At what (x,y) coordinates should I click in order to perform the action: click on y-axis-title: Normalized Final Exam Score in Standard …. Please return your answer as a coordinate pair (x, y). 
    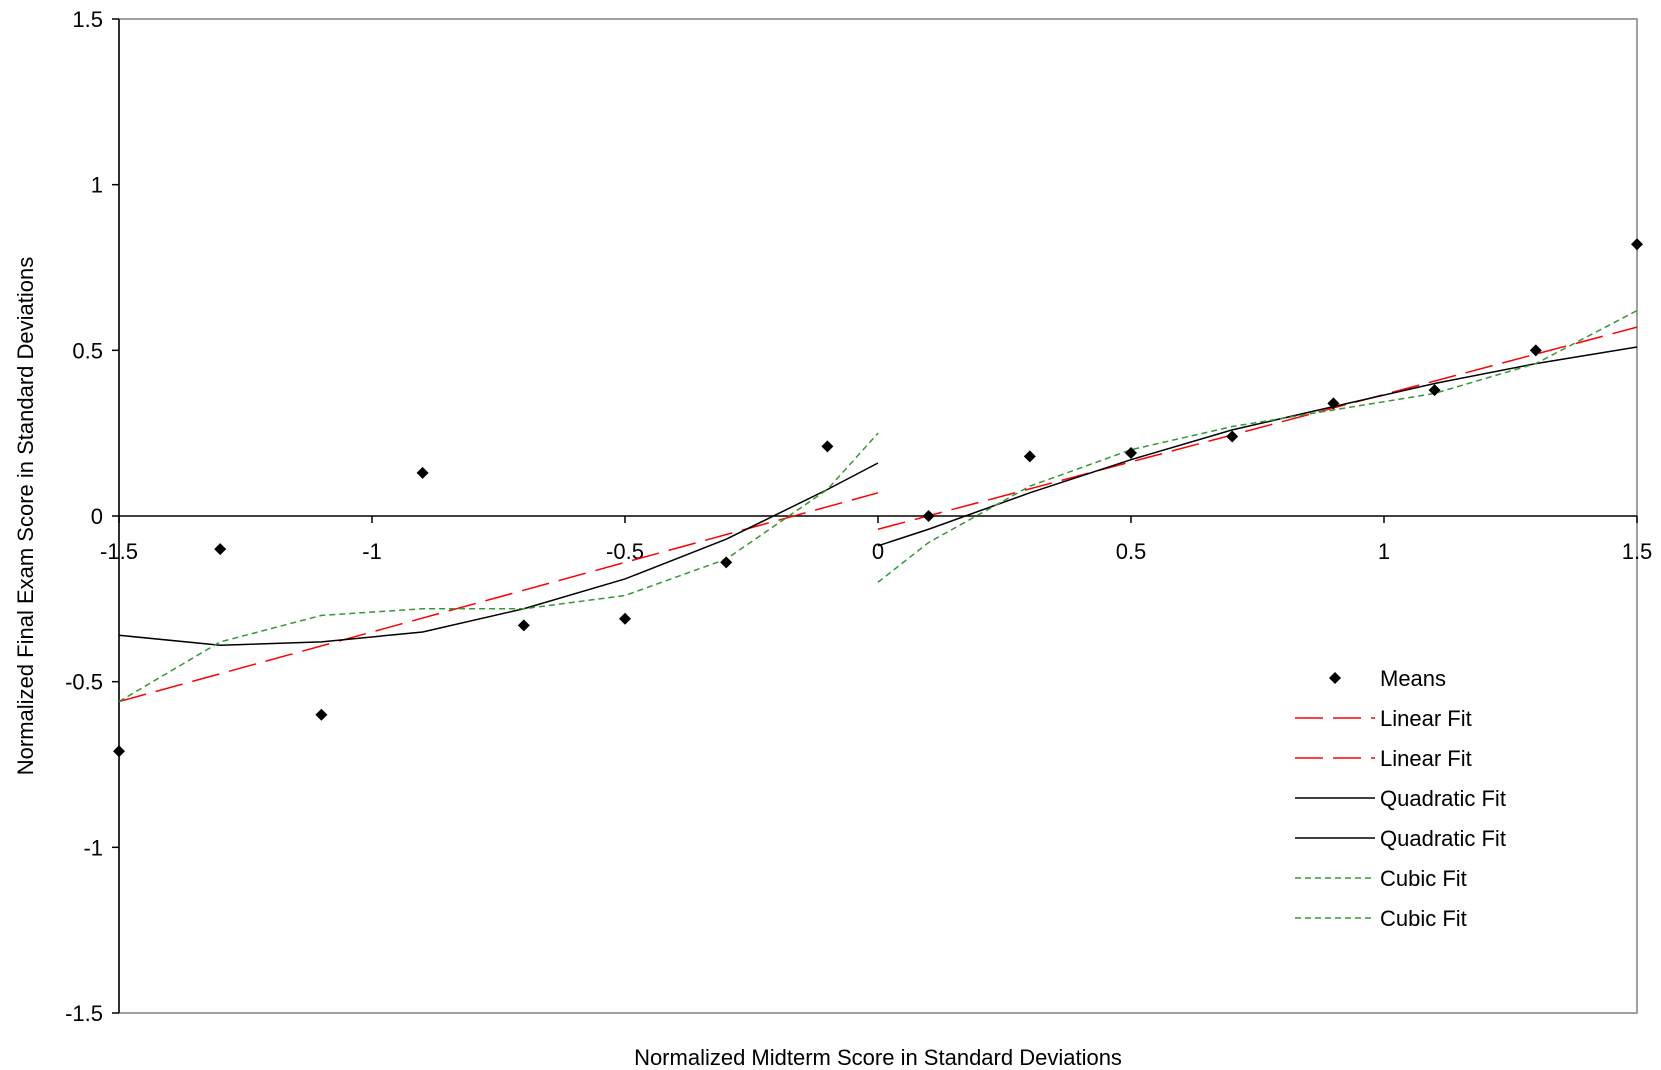
    Looking at the image, I should click on (25, 516).